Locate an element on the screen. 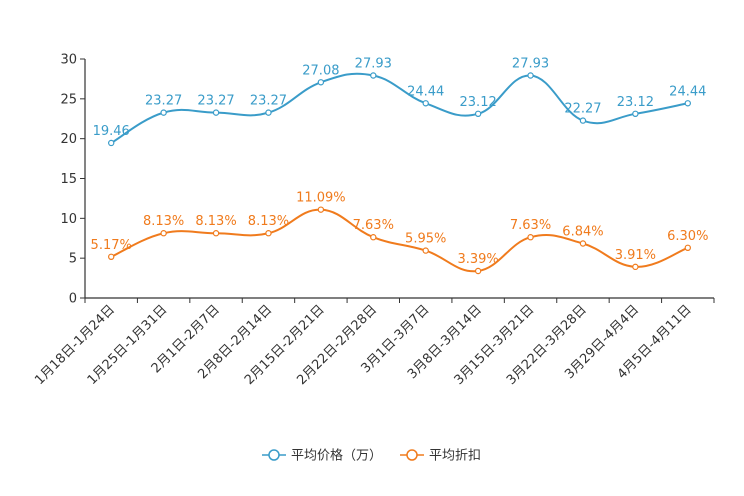 The width and height of the screenshot is (744, 496). y-tick-label: 25 is located at coordinates (68, 99).